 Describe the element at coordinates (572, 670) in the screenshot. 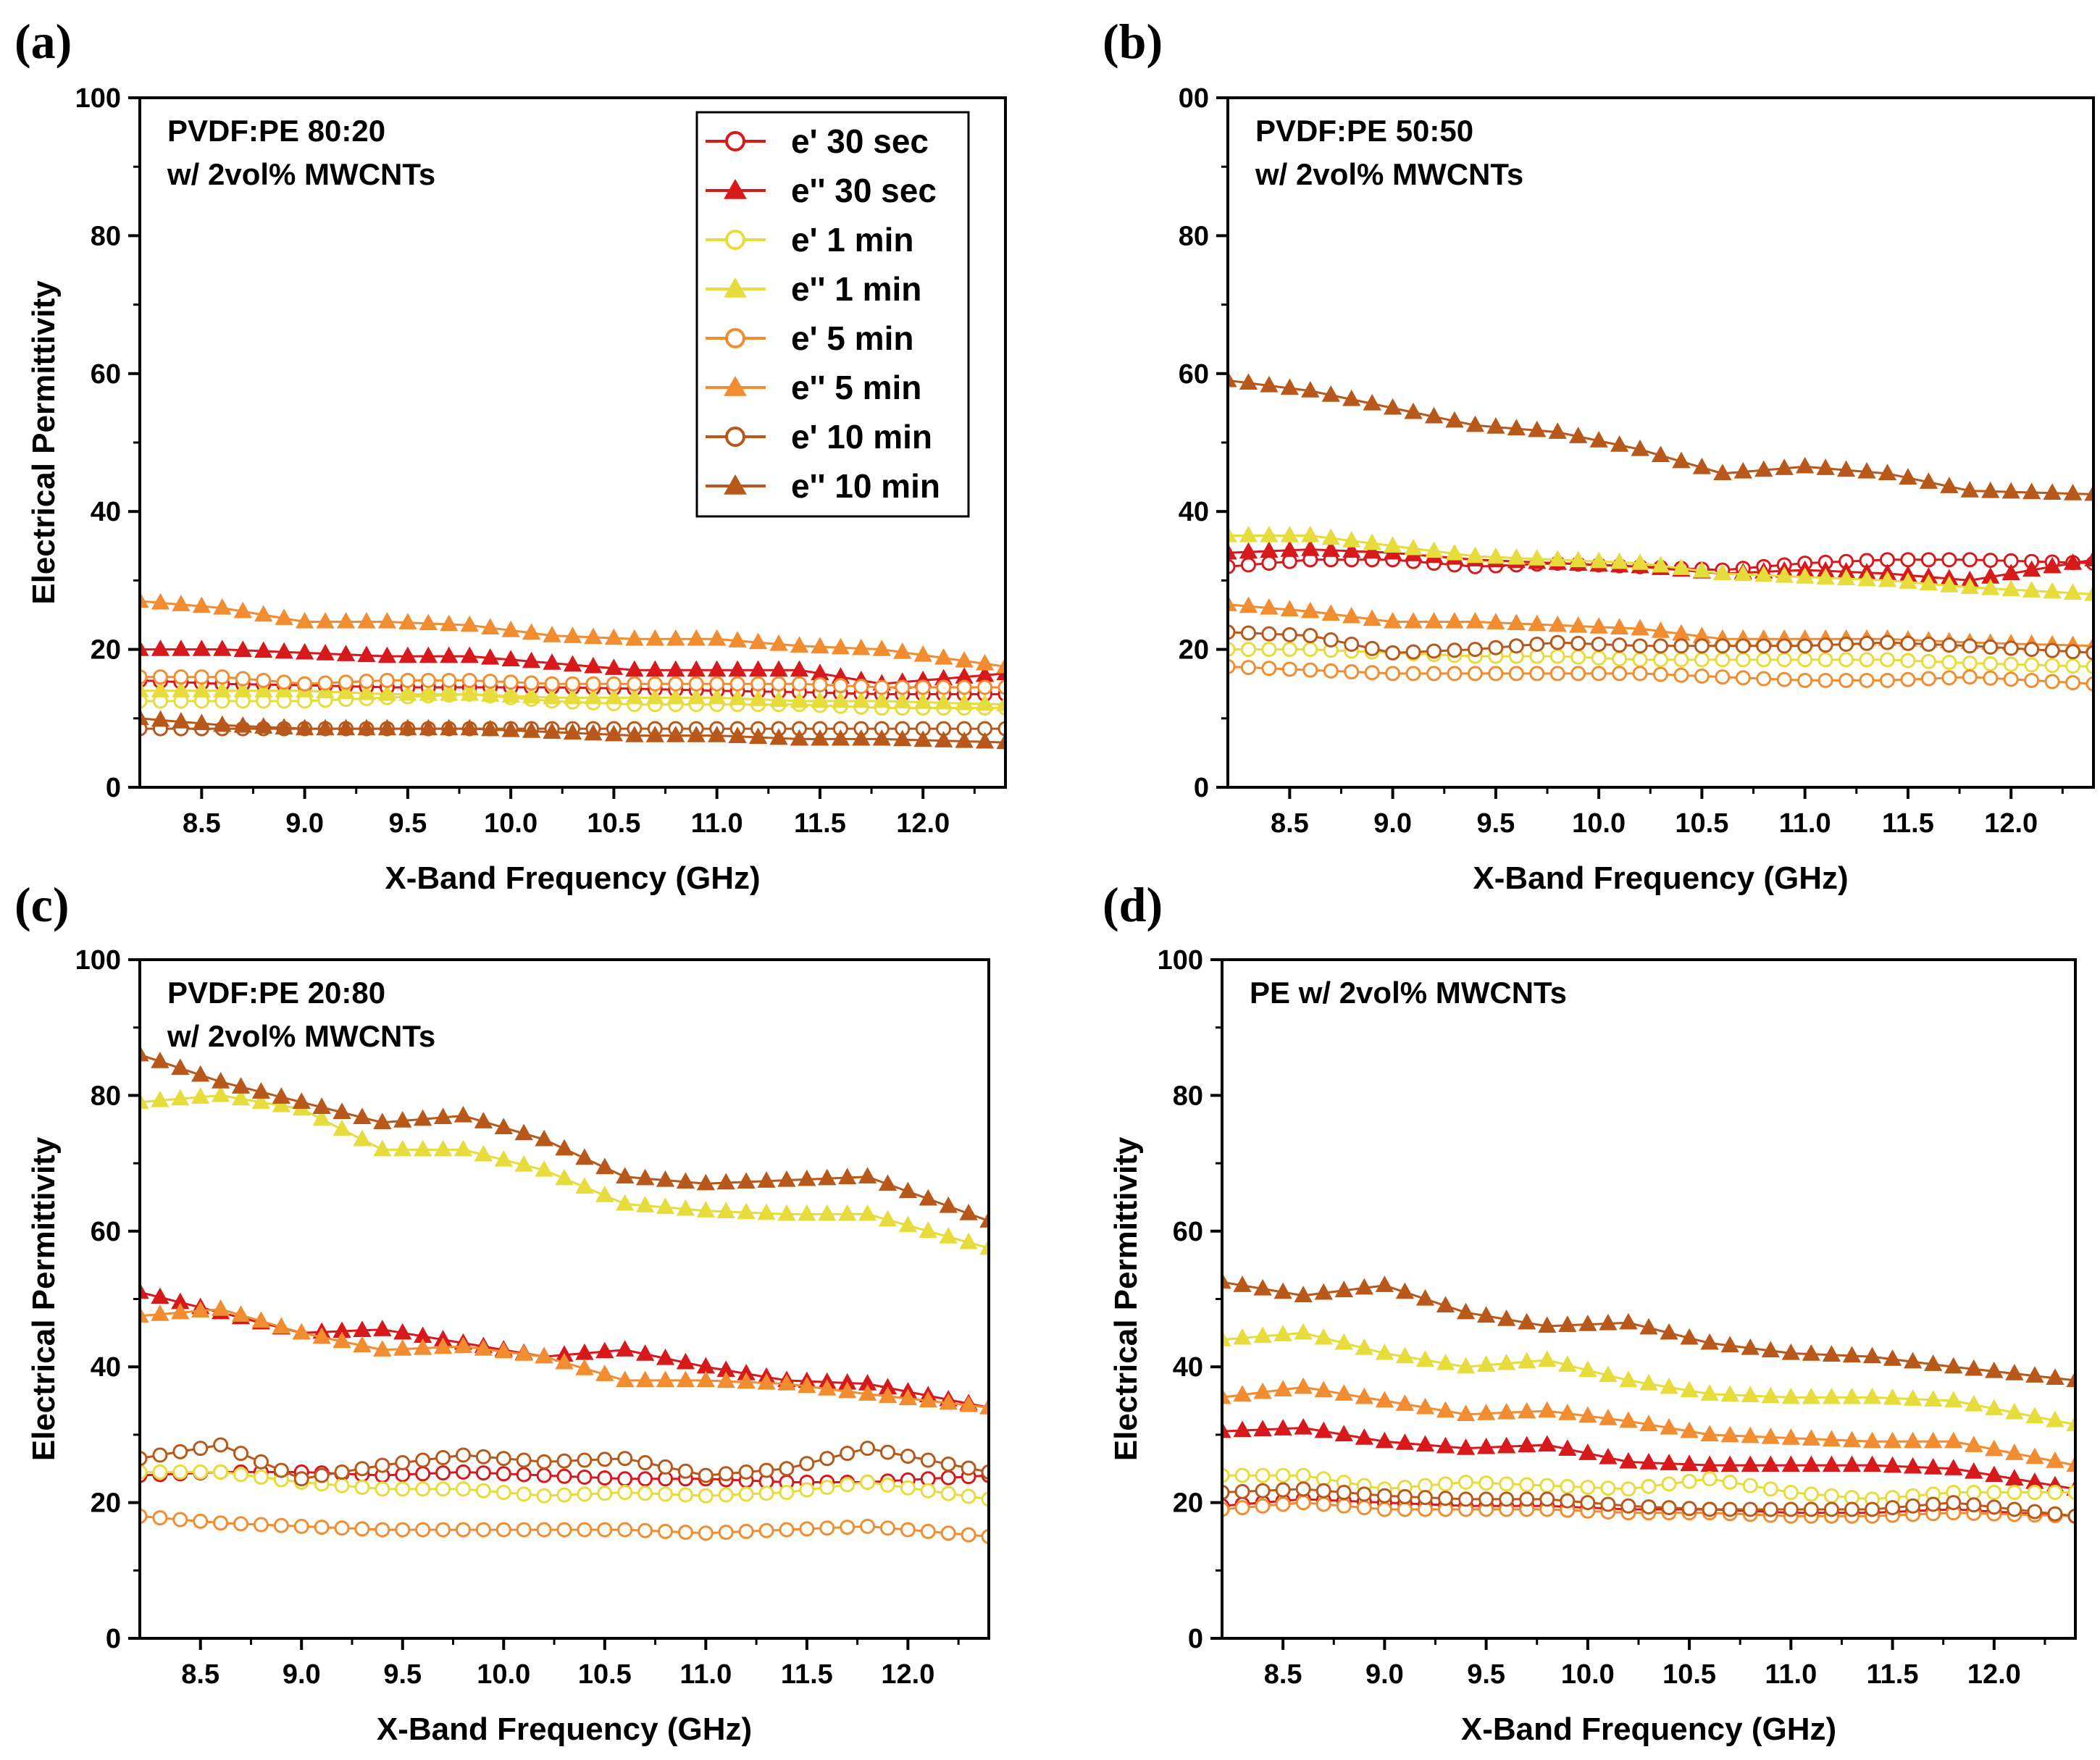

I see `series-group` at that location.